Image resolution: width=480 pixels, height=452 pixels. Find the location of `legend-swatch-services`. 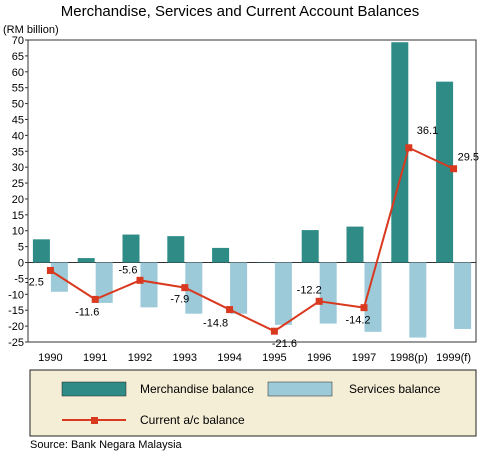

legend-swatch-services is located at coordinates (300, 389).